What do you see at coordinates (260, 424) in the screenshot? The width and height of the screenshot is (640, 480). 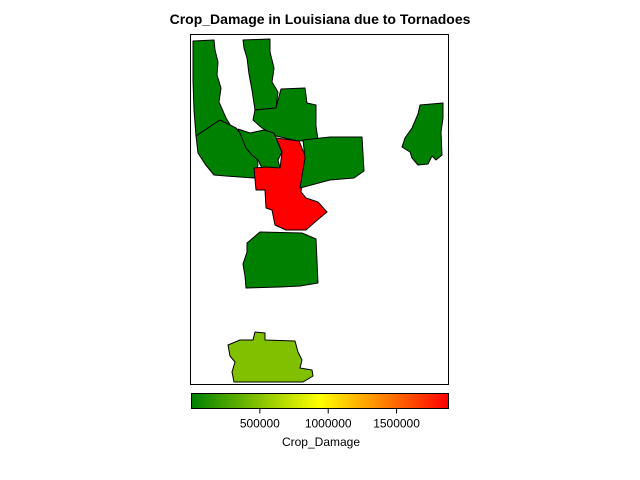 I see `colorbar-tick-label: 500000` at bounding box center [260, 424].